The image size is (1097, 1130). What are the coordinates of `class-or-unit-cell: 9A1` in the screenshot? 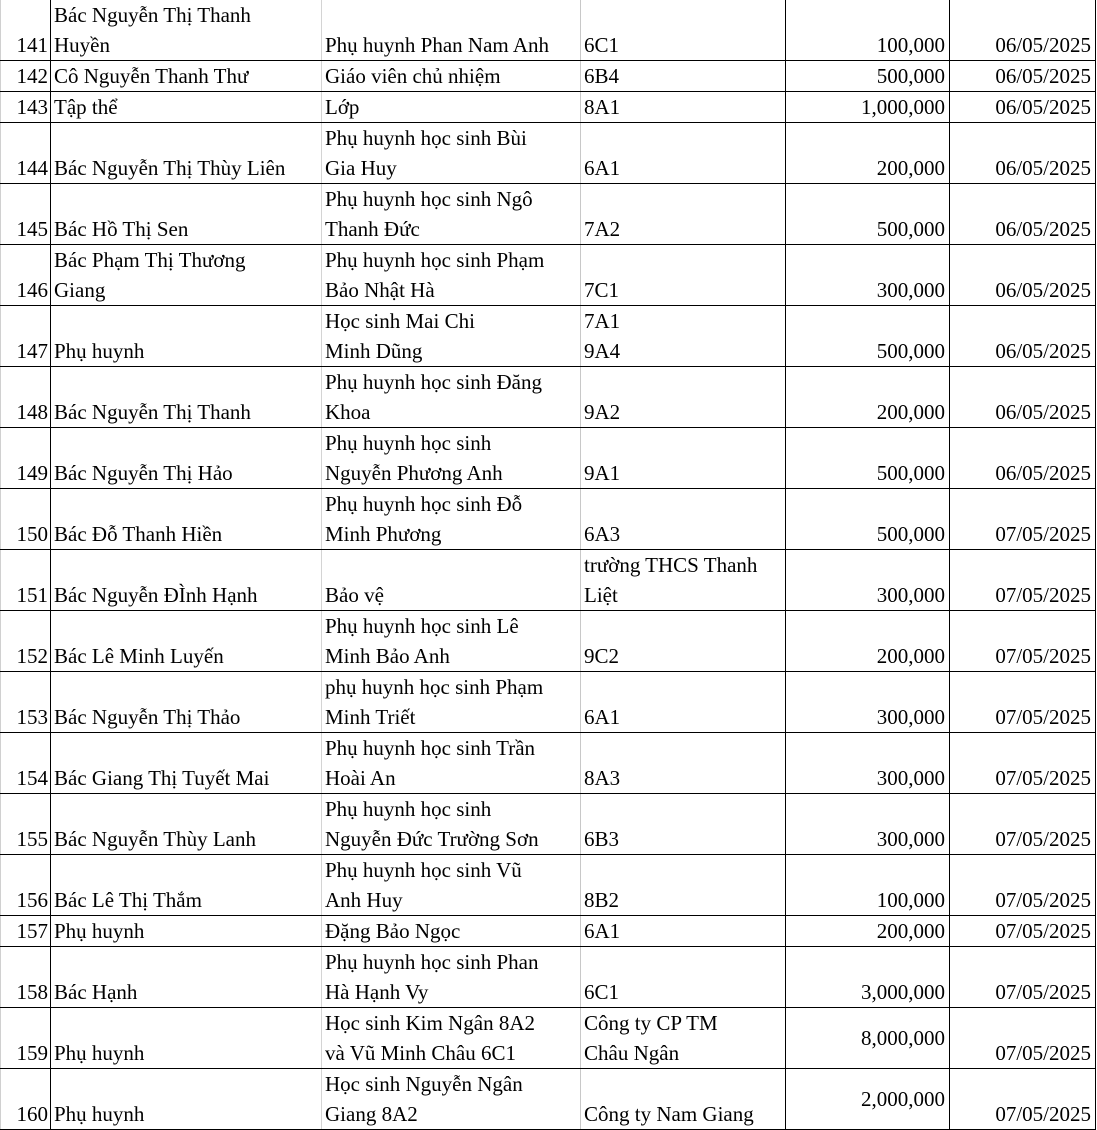 It's located at (683, 458).